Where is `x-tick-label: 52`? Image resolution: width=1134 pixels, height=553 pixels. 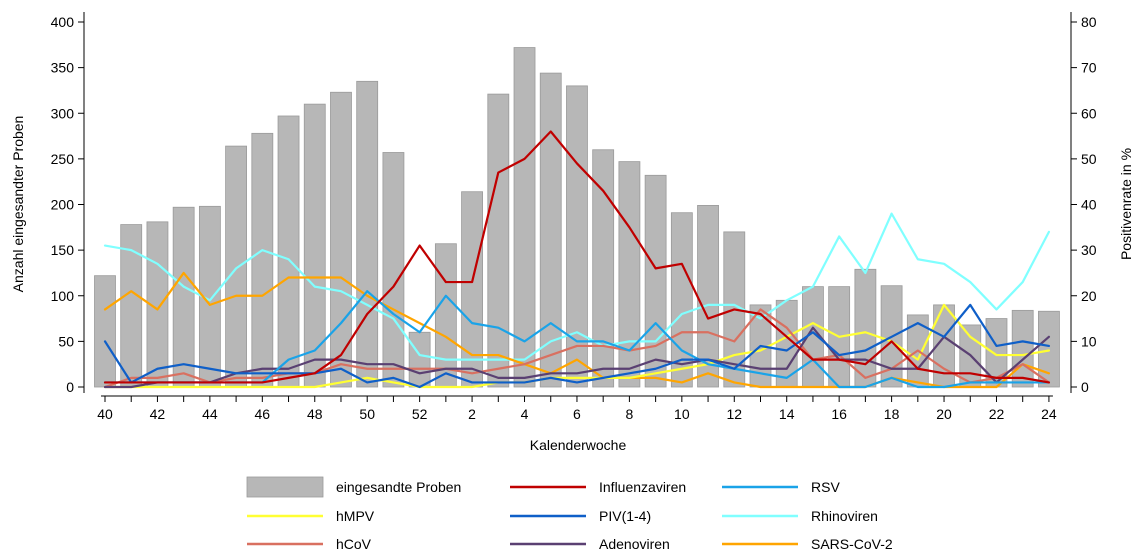
x-tick-label: 52 is located at coordinates (420, 414).